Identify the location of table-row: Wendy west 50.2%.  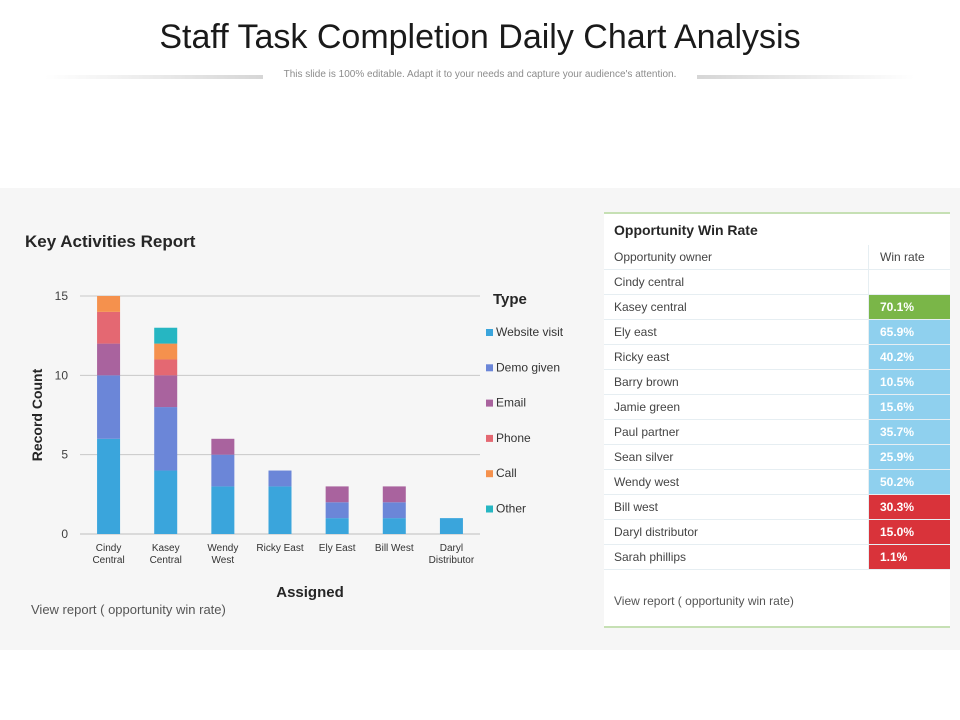
(777, 482).